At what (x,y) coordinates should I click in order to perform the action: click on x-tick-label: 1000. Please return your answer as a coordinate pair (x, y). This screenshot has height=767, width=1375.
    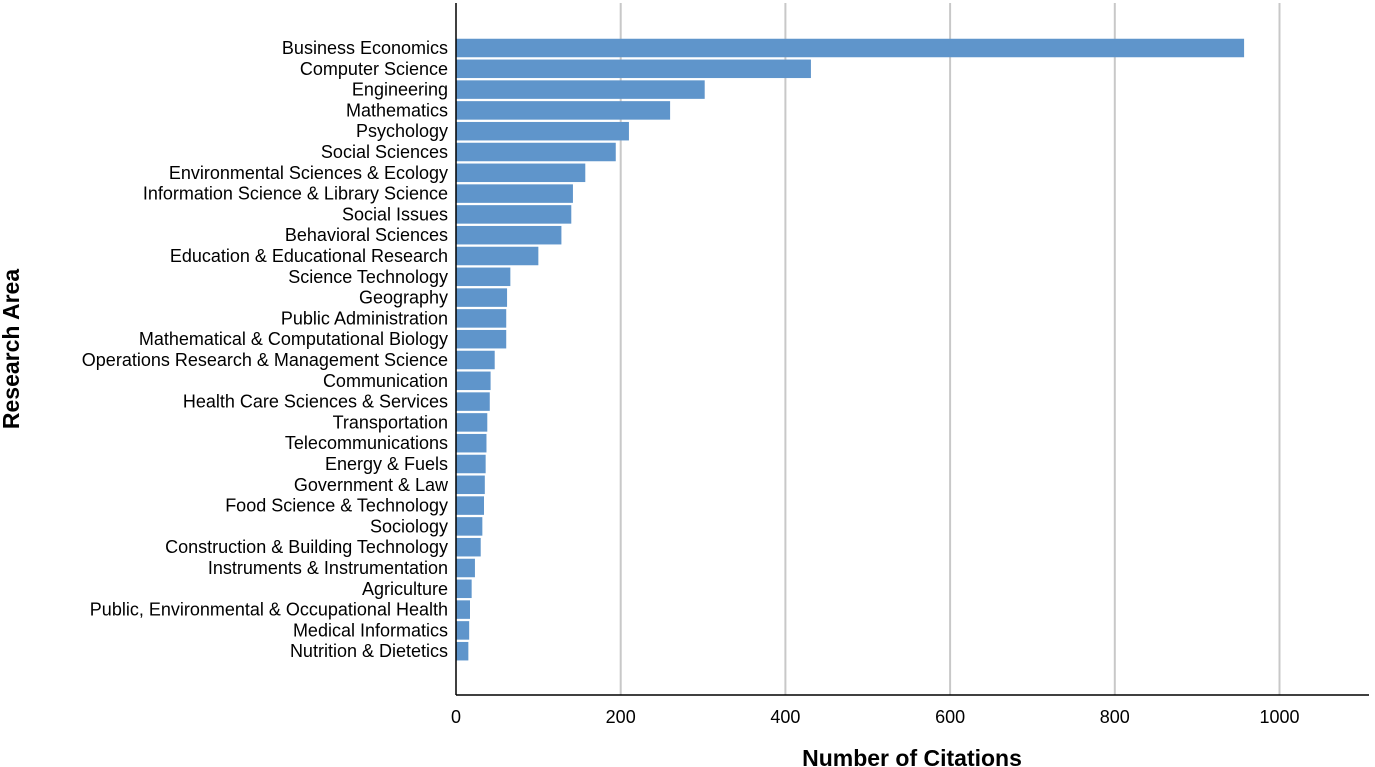
    Looking at the image, I should click on (1279, 717).